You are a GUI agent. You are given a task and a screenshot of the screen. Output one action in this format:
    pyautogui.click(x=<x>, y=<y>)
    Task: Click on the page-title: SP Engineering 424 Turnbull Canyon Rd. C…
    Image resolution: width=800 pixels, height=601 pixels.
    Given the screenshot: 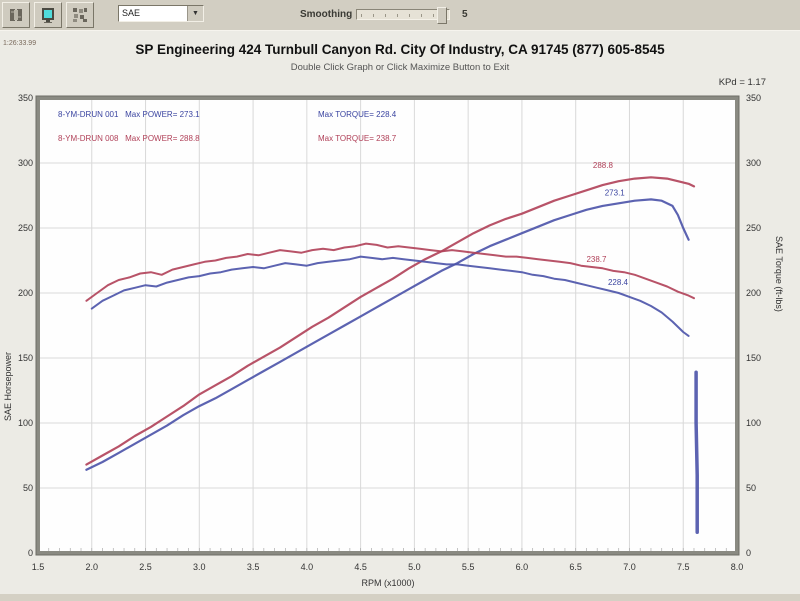 What is the action you would take?
    pyautogui.click(x=400, y=49)
    